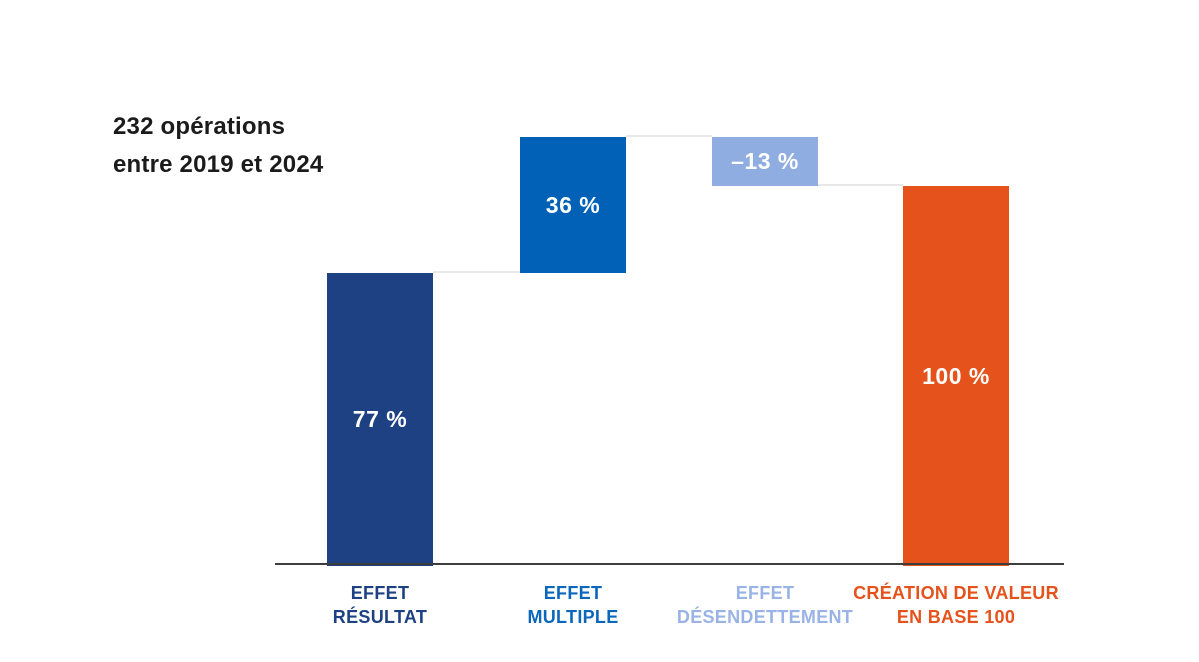 The width and height of the screenshot is (1199, 662). I want to click on bar-effet-desendettement: –13 %, so click(765, 161).